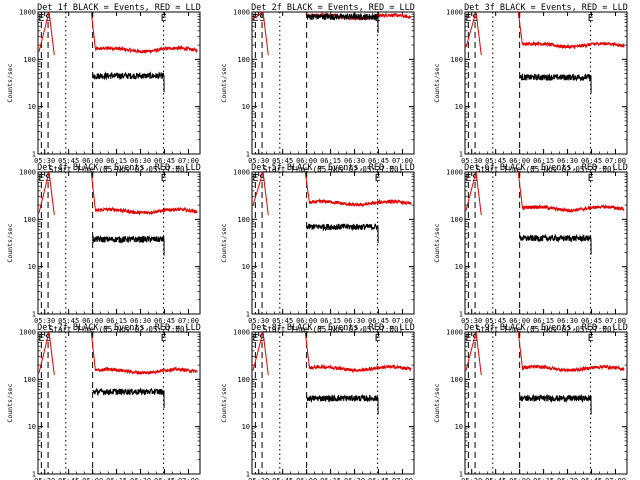  I want to click on panel-6-title: Det 6f BLACK = Events, RED = LLD, so click(546, 168).